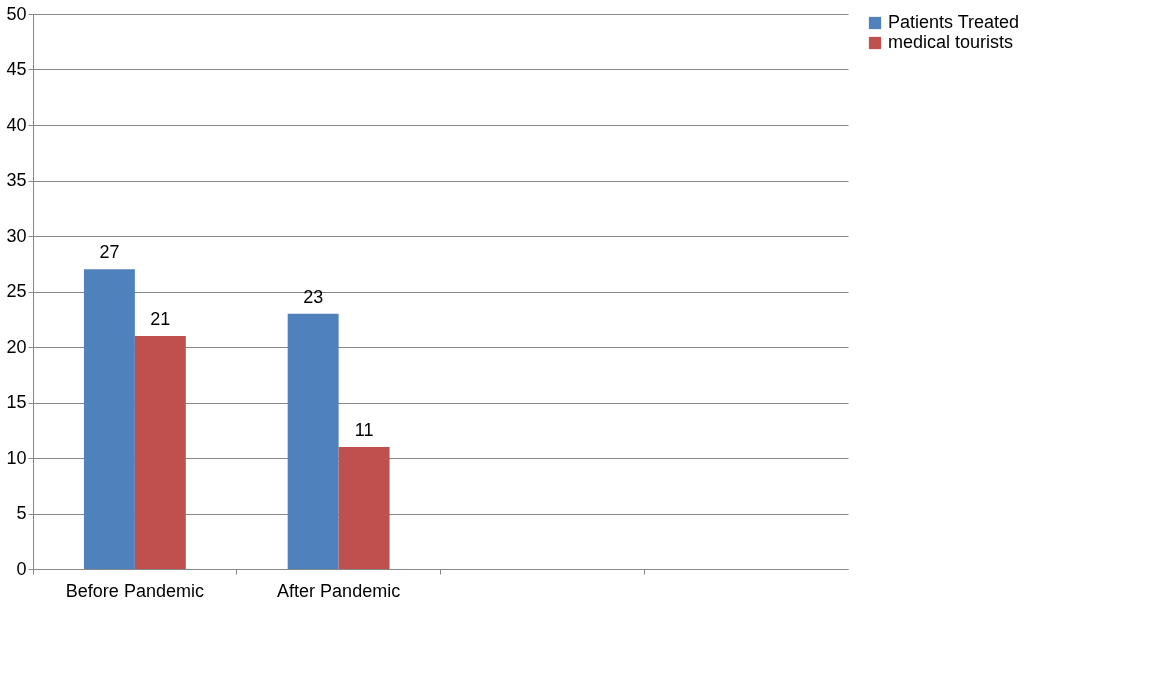 The width and height of the screenshot is (1150, 675). Describe the element at coordinates (16, 124) in the screenshot. I see `y-tick-label: 40` at that location.